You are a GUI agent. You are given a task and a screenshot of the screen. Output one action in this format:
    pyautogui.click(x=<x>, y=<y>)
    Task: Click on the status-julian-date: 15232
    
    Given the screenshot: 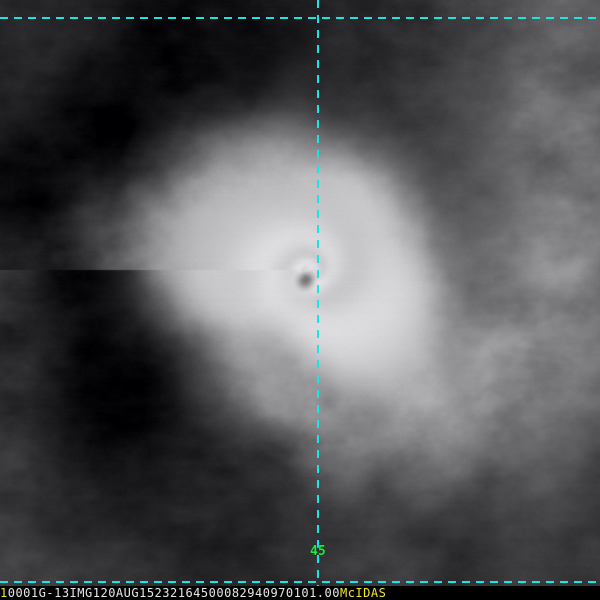 What is the action you would take?
    pyautogui.click(x=158, y=593)
    